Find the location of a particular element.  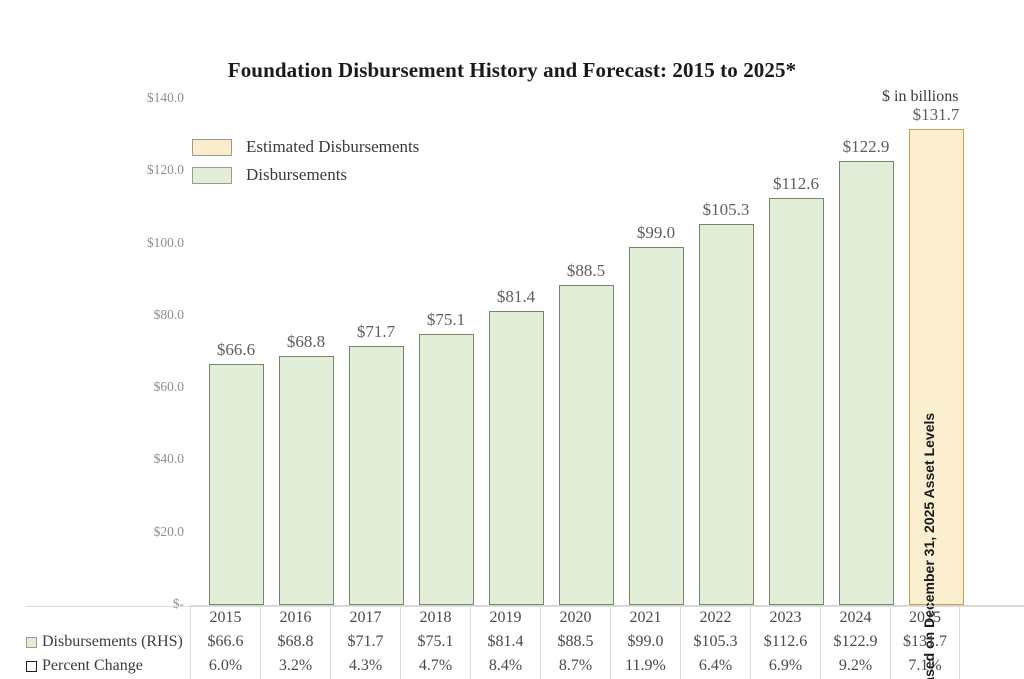

table-cell-year: 2025 is located at coordinates (925, 617).